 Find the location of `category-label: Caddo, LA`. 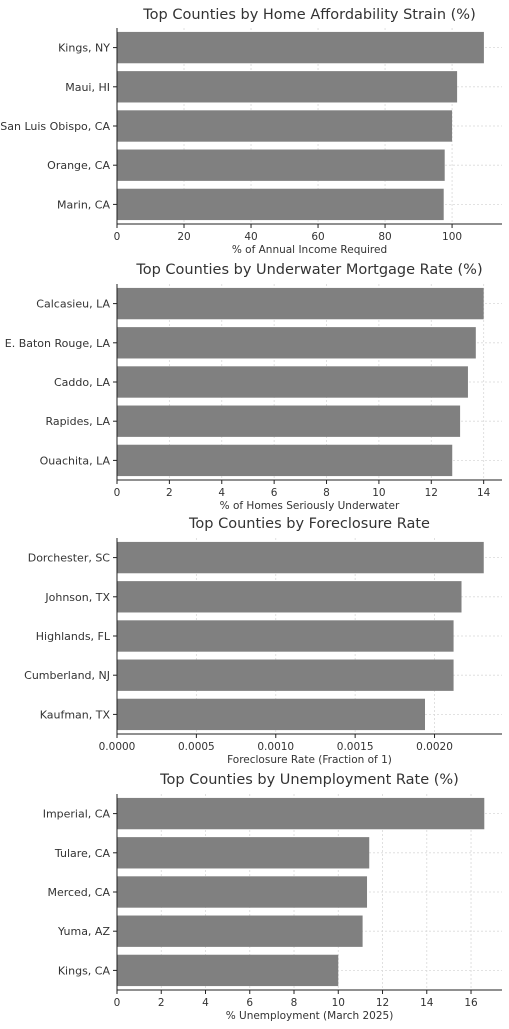

category-label: Caddo, LA is located at coordinates (82, 382).